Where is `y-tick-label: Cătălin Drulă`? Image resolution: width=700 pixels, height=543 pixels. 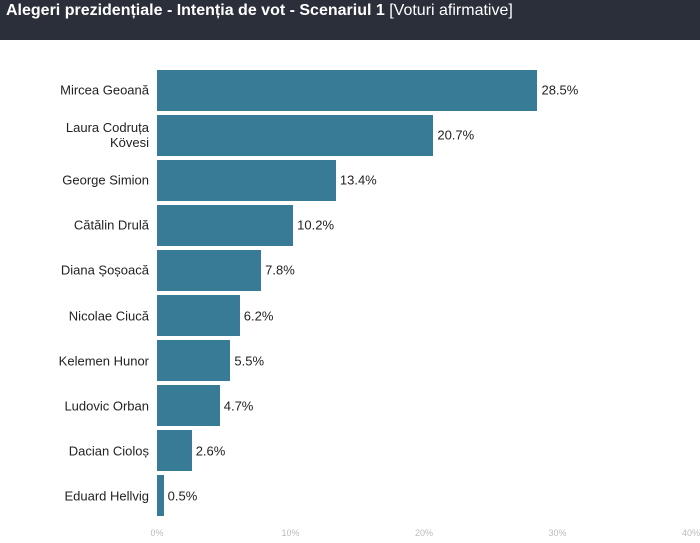 y-tick-label: Cătălin Drulă is located at coordinates (111, 225).